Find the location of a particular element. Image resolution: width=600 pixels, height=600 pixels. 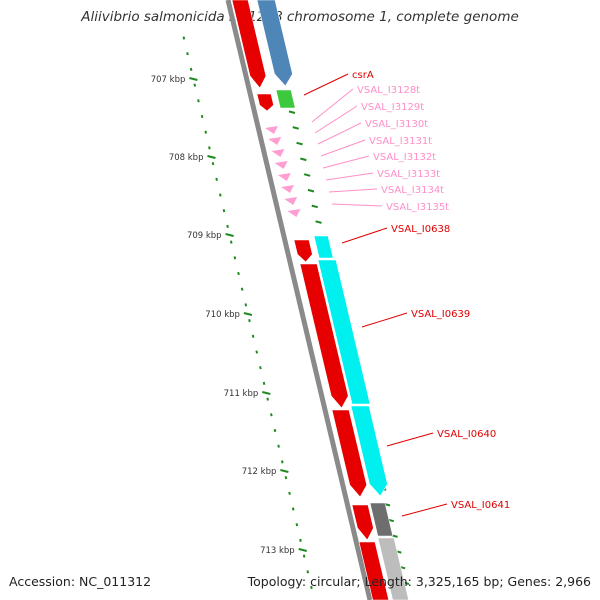

feature-label: VSAL_I0638 is located at coordinates (420, 229).